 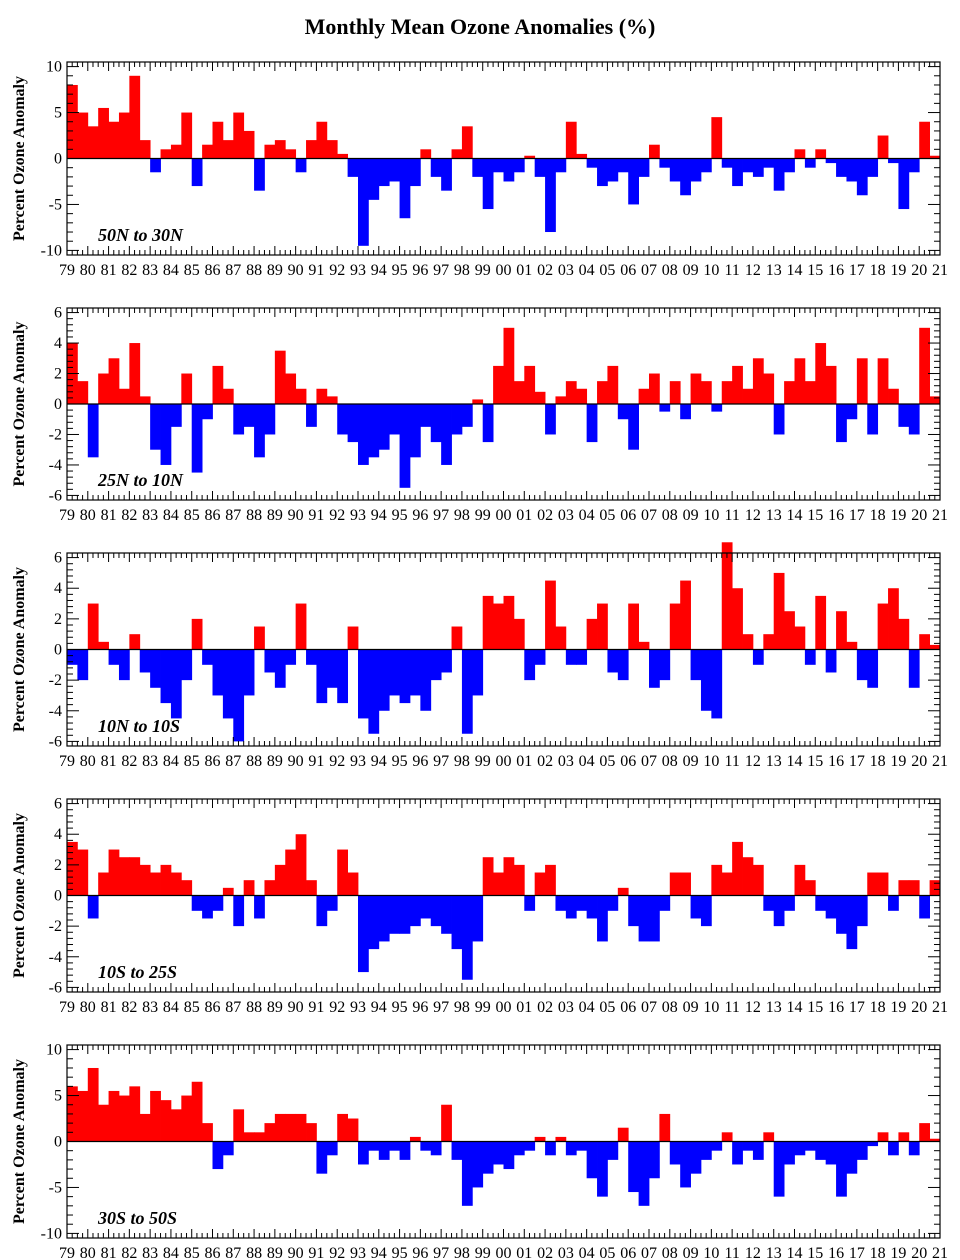 What do you see at coordinates (898, 761) in the screenshot?
I see `x-tick-label: 19` at bounding box center [898, 761].